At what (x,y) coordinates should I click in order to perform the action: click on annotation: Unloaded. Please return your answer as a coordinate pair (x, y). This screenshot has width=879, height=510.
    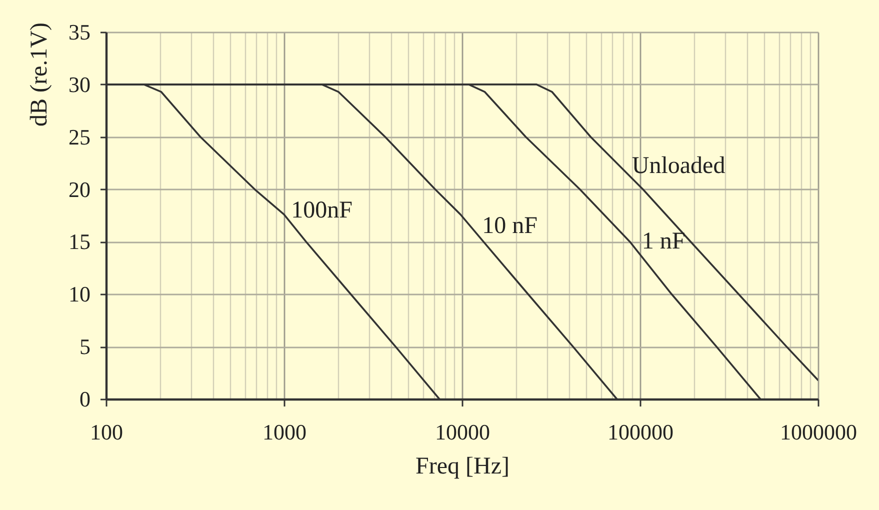
    Looking at the image, I should click on (679, 166).